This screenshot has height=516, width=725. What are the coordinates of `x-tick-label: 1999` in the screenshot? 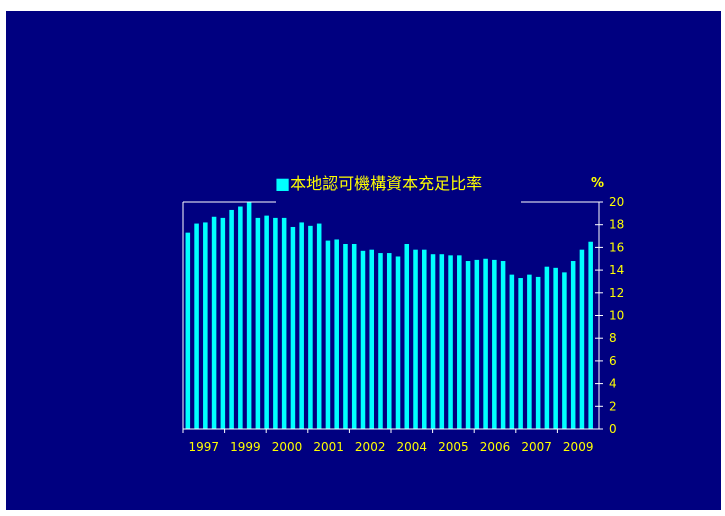 It's located at (245, 447).